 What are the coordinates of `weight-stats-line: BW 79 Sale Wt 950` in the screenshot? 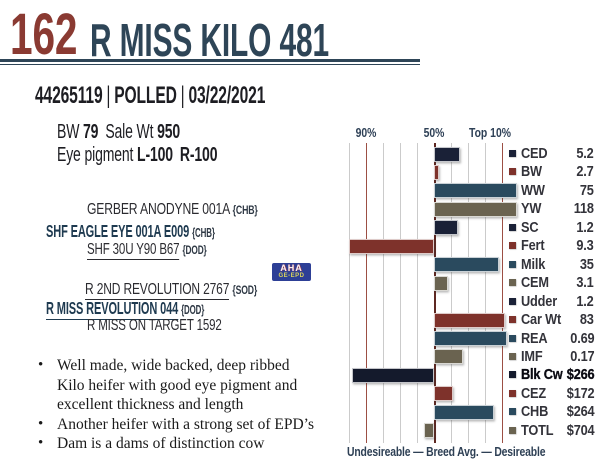 It's located at (145, 132).